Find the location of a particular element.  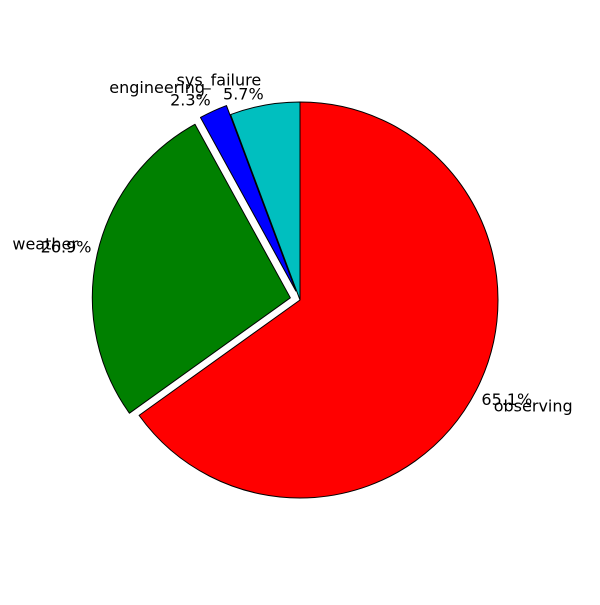

pie-pct-label-observing: 65.1% is located at coordinates (506, 399).